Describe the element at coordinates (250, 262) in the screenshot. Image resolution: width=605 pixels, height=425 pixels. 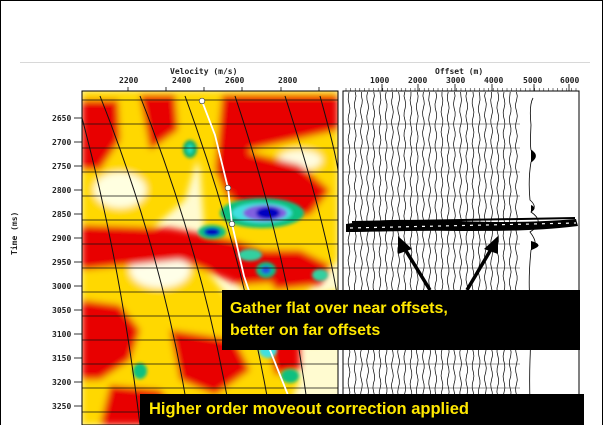
I see `velocity-pick-line` at that location.